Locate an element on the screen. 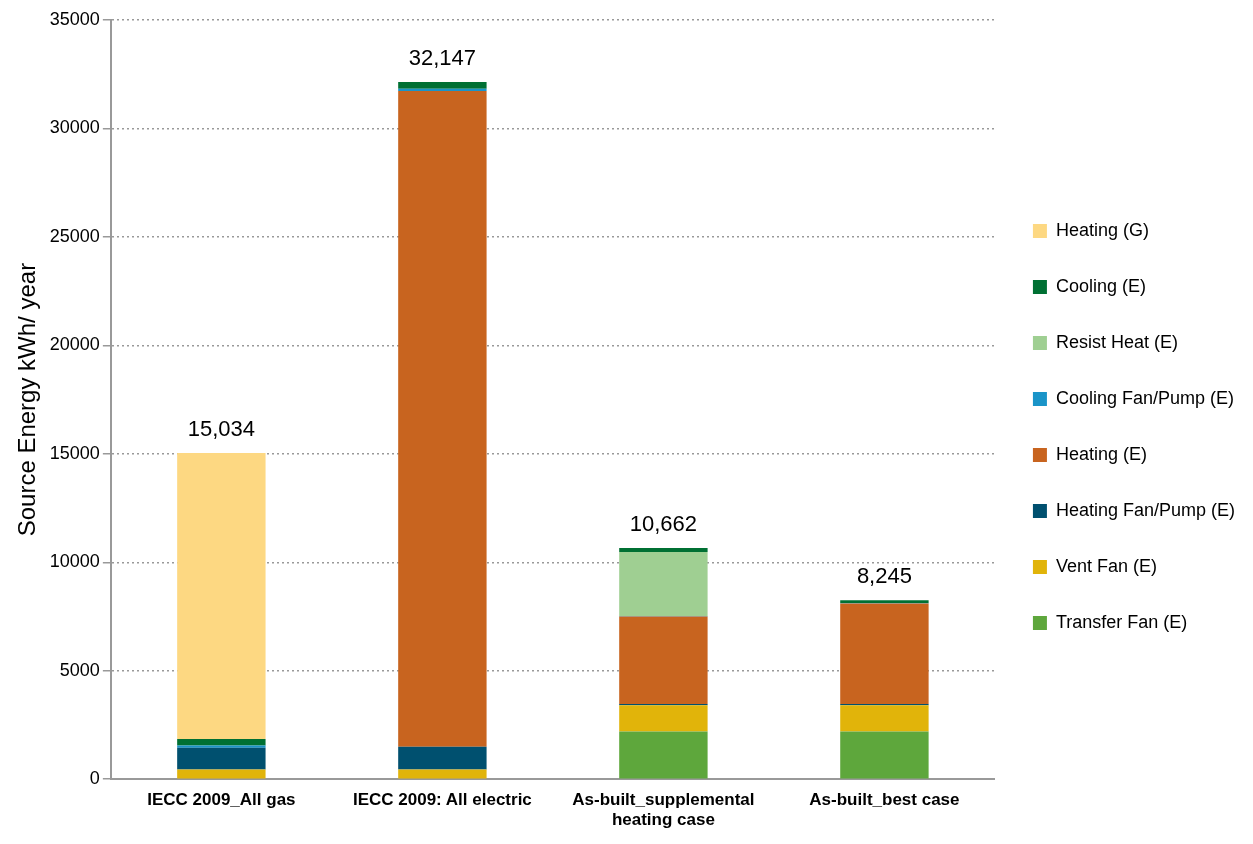 The height and width of the screenshot is (844, 1253). y-tick-label: 10000 is located at coordinates (74, 561).